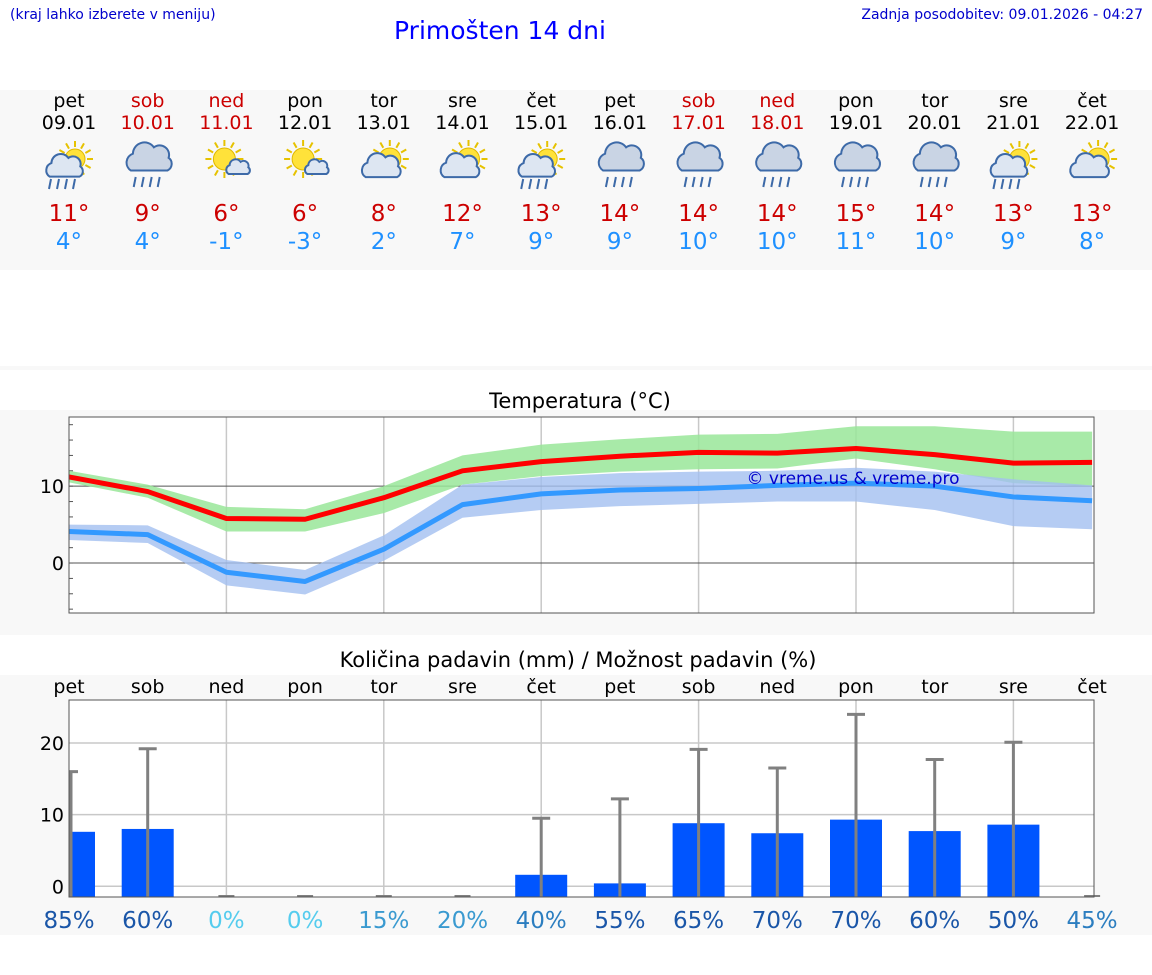 Image resolution: width=1152 pixels, height=975 pixels. Describe the element at coordinates (934, 123) in the screenshot. I see `day-date: 20.01` at that location.